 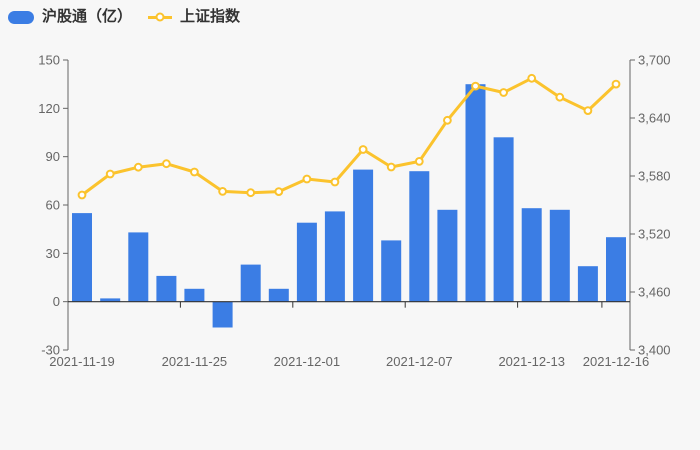 What do you see at coordinates (87, 16) in the screenshot?
I see `legend-label-shanghai-connect: 沪股通（亿）` at bounding box center [87, 16].